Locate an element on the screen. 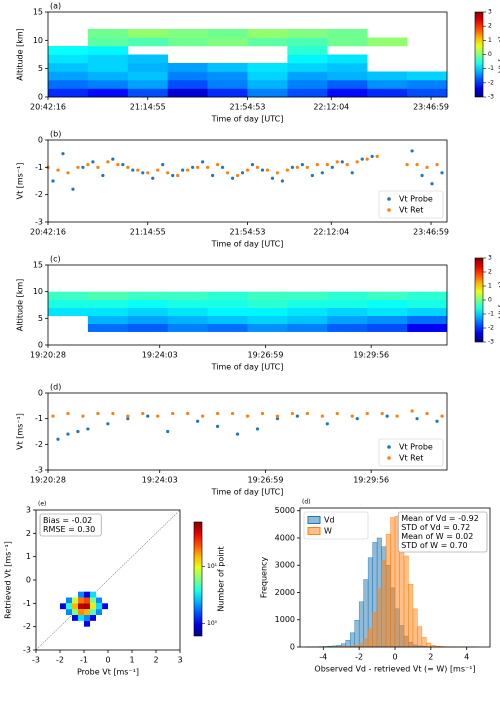 The height and width of the screenshot is (706, 500). y-tick-label: 15 is located at coordinates (38, 265).